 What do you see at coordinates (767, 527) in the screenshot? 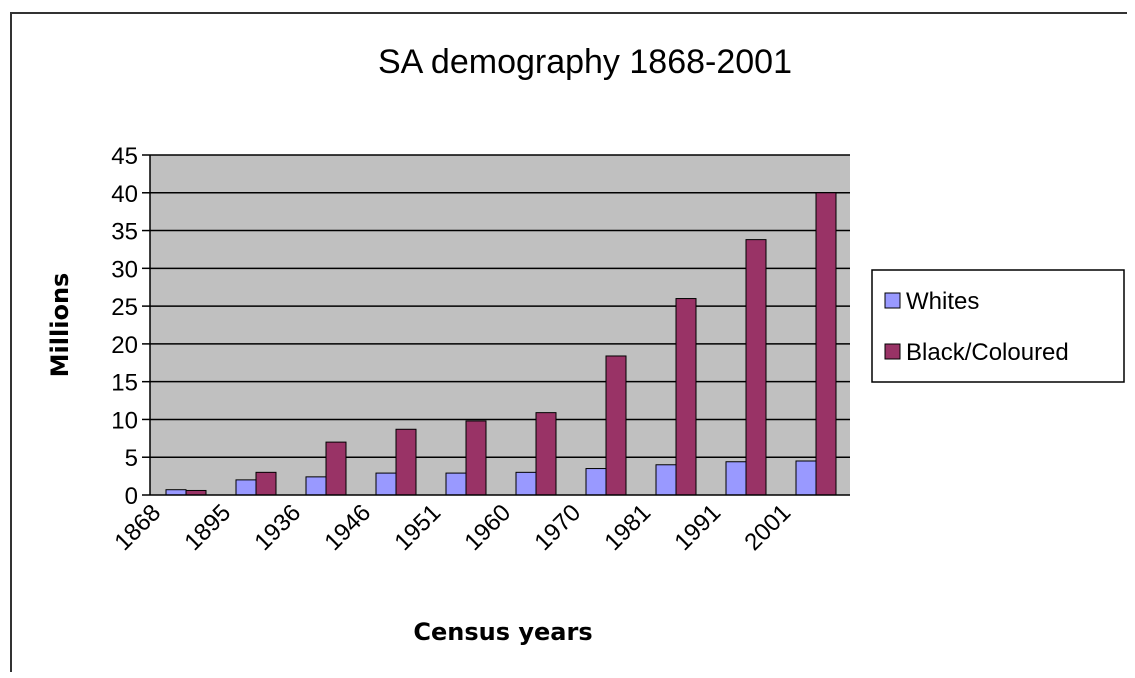
I see `x-tick-label: 2001` at bounding box center [767, 527].